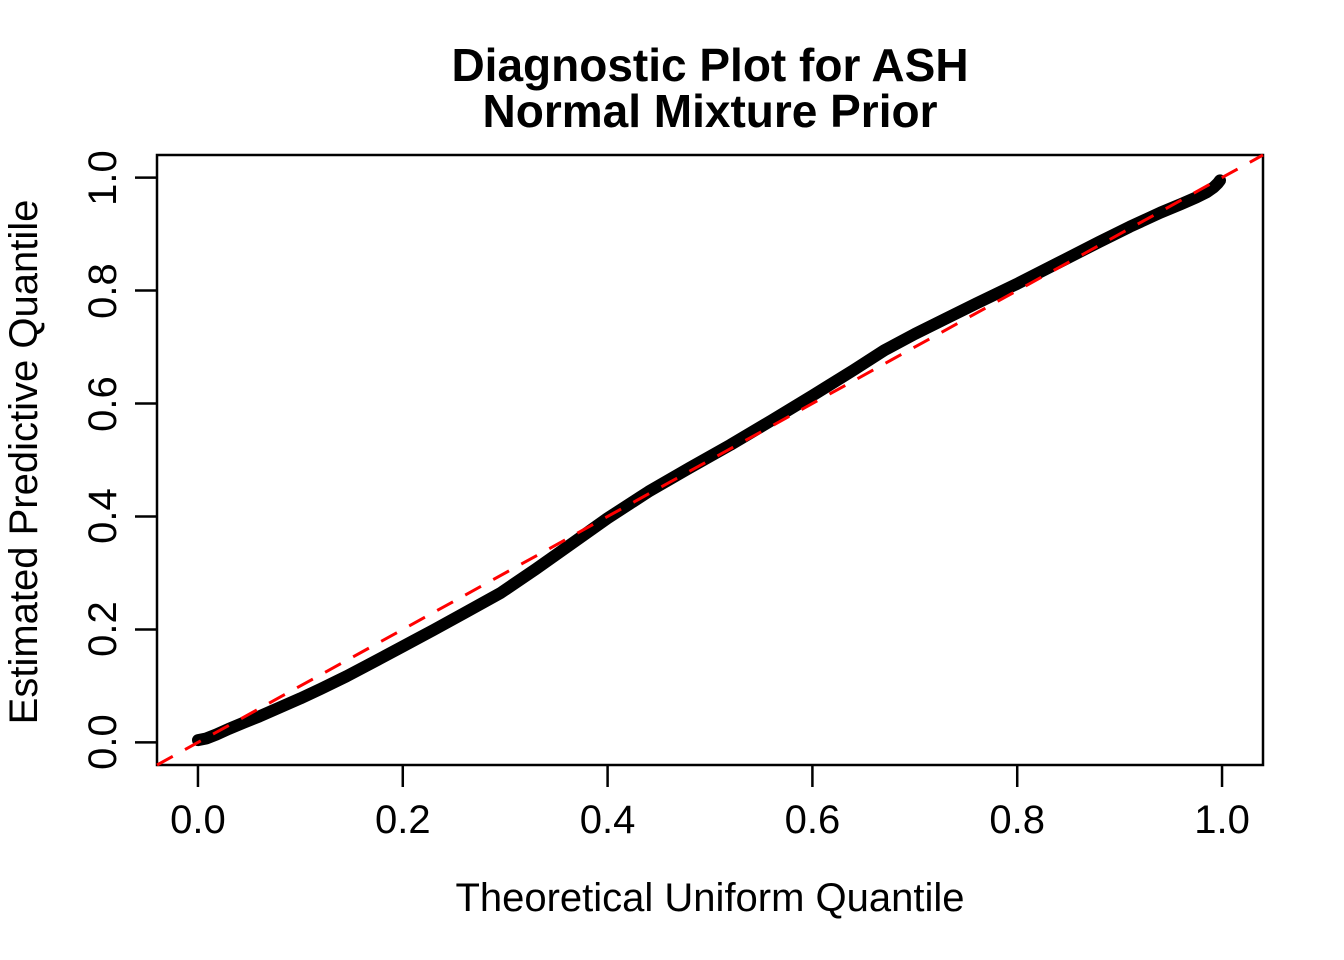 Image resolution: width=1344 pixels, height=960 pixels. I want to click on y-tick-label: 0.8, so click(103, 290).